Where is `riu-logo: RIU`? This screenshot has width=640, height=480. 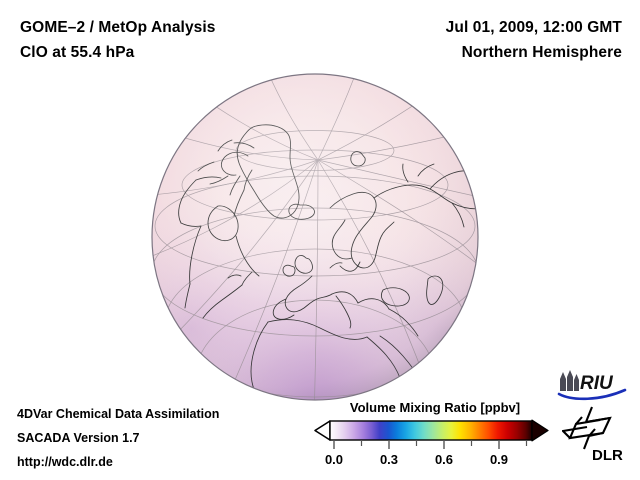
riu-logo: RIU is located at coordinates (592, 385).